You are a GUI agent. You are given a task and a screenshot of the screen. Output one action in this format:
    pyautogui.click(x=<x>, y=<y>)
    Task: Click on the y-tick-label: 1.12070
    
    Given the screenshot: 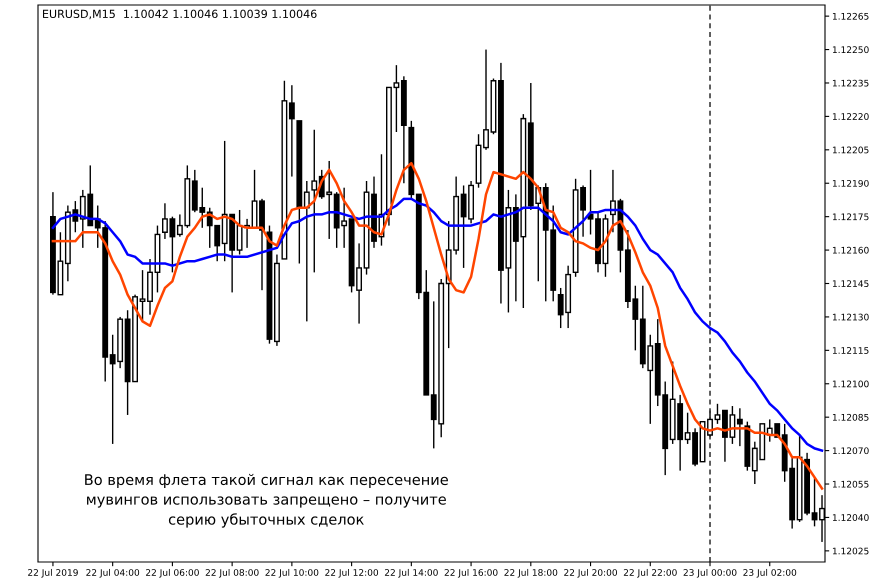 What is the action you would take?
    pyautogui.click(x=850, y=450)
    